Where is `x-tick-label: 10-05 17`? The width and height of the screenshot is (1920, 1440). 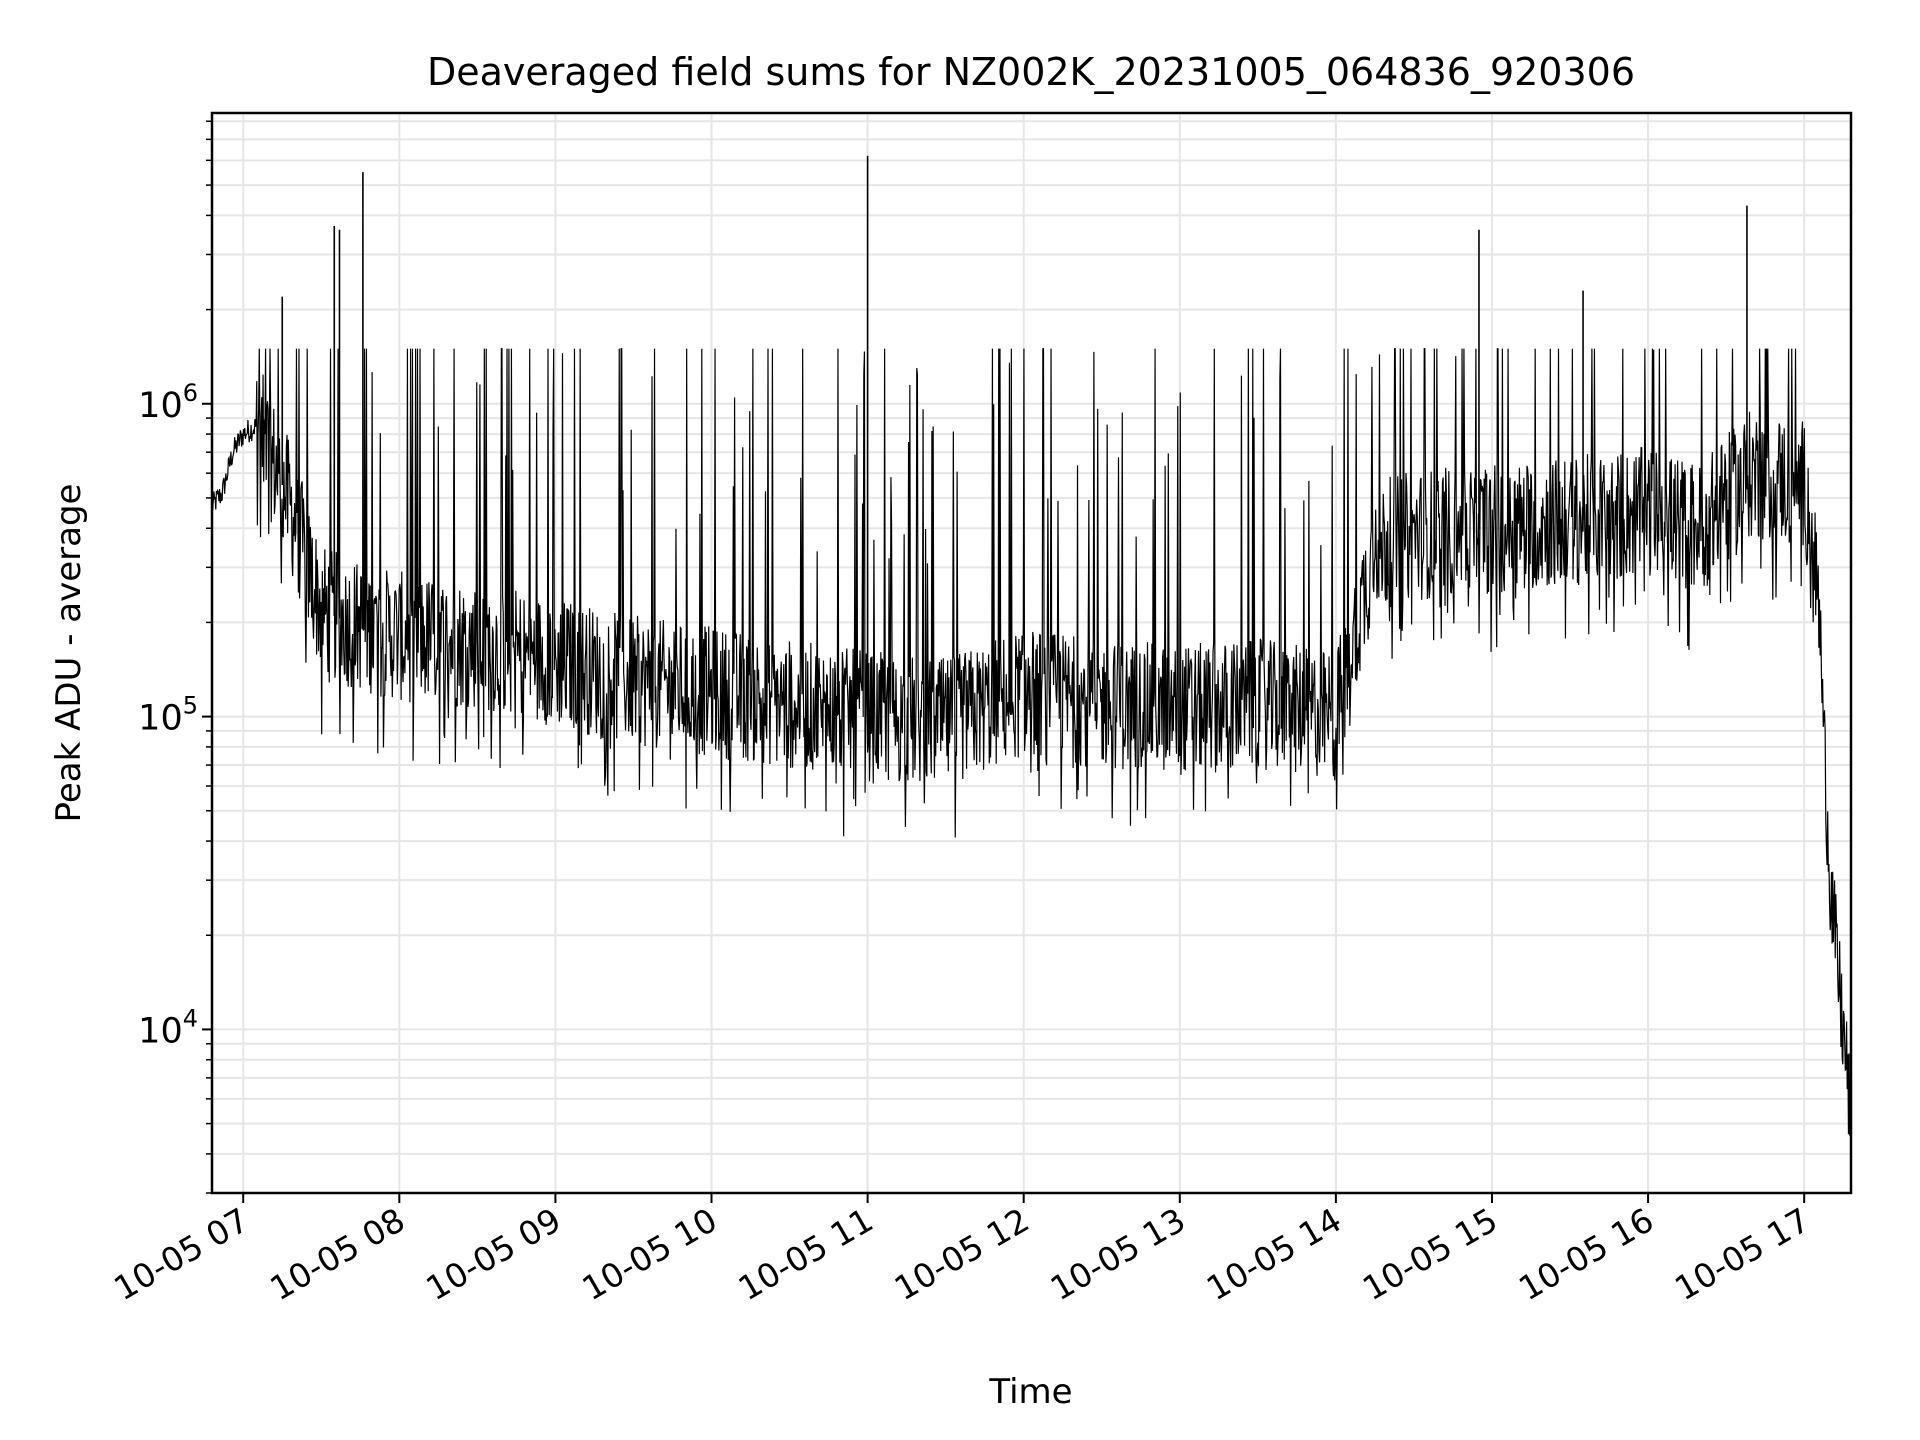
x-tick-label: 10-05 17 is located at coordinates (1742, 1254).